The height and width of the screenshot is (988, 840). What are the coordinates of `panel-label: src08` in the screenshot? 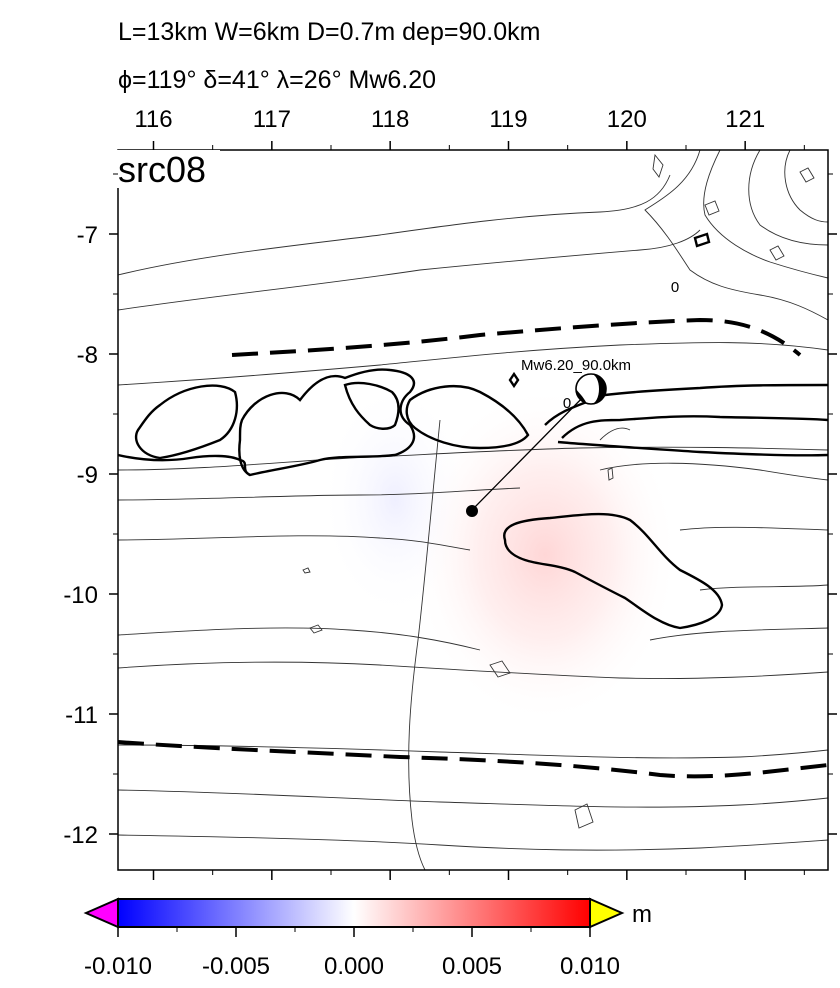 It's located at (162, 169).